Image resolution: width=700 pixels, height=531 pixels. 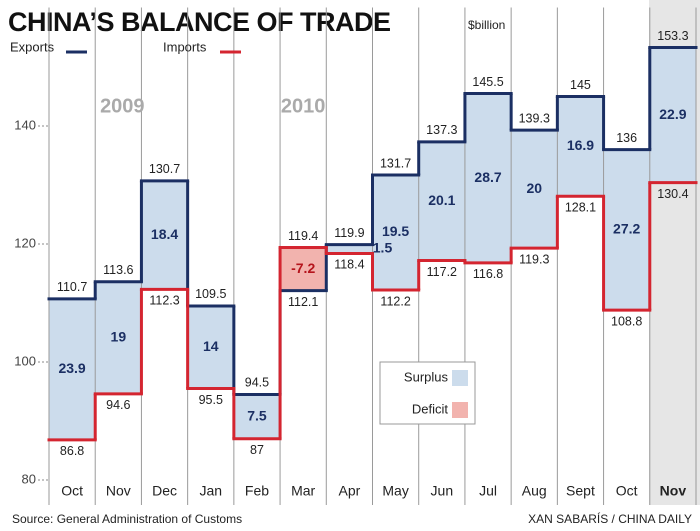 What do you see at coordinates (395, 491) in the screenshot?
I see `x-tick-label: May` at bounding box center [395, 491].